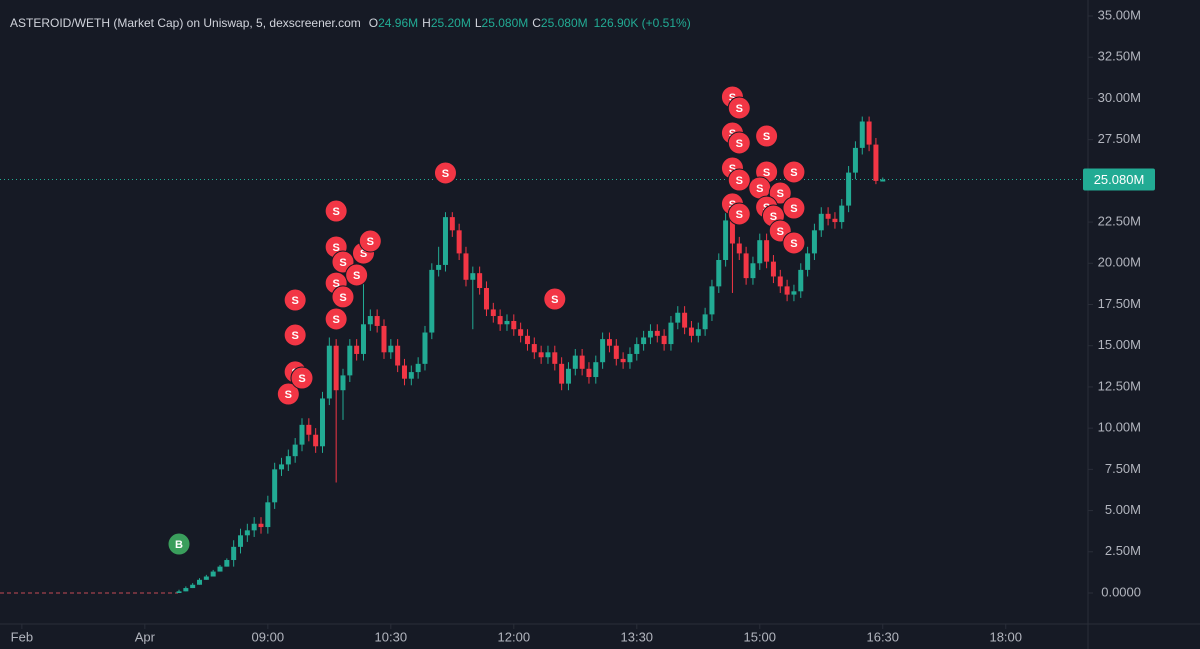  What do you see at coordinates (1119, 221) in the screenshot?
I see `y-tick-label: 22.50M` at bounding box center [1119, 221].